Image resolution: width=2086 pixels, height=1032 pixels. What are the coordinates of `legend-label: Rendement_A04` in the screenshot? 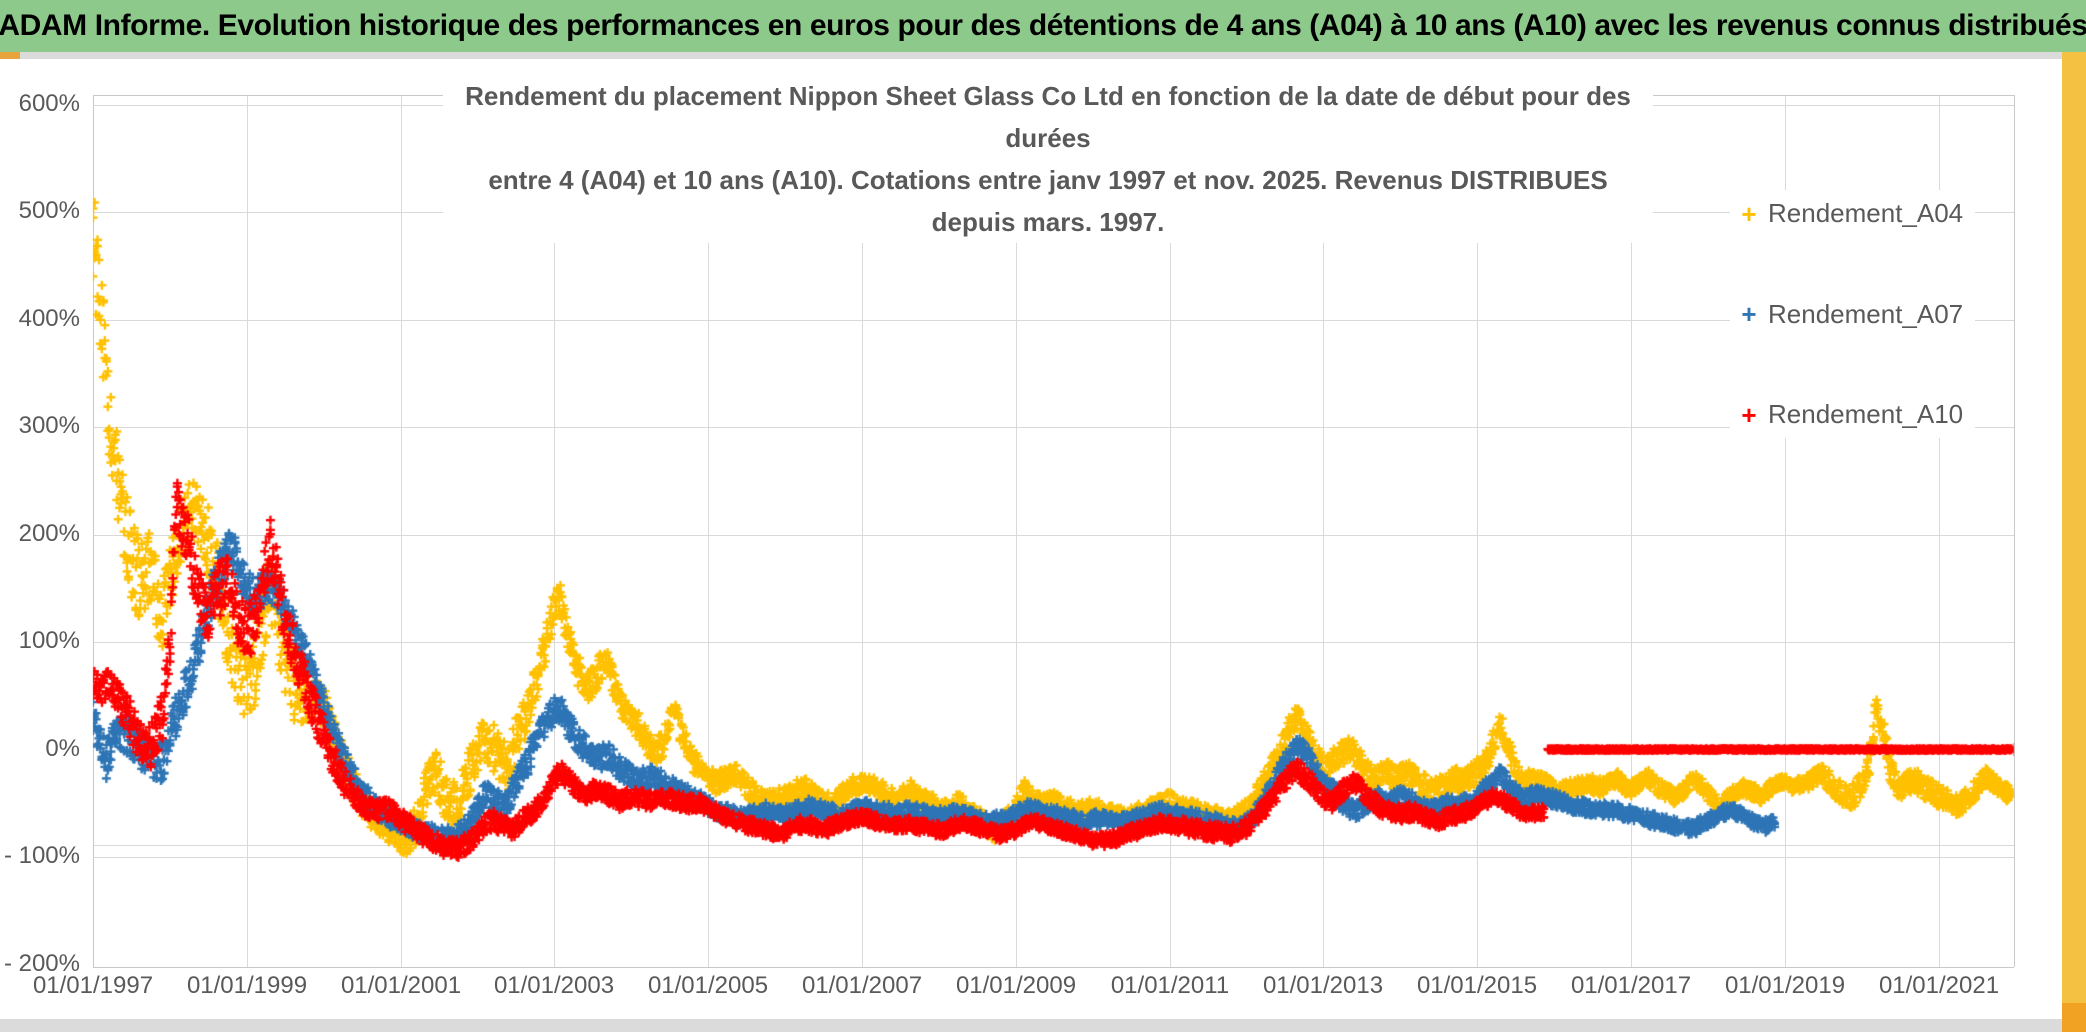 It's located at (1866, 213).